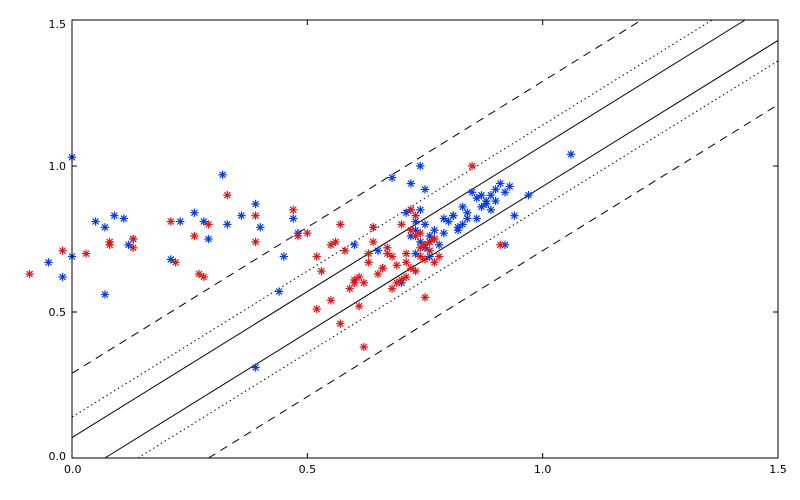  Describe the element at coordinates (778, 469) in the screenshot. I see `x-tick-label-3: 1.5` at that location.